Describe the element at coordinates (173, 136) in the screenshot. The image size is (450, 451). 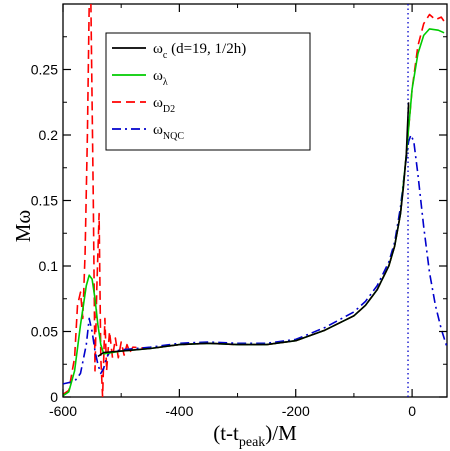
I see `legend-label-sub: NQC` at that location.